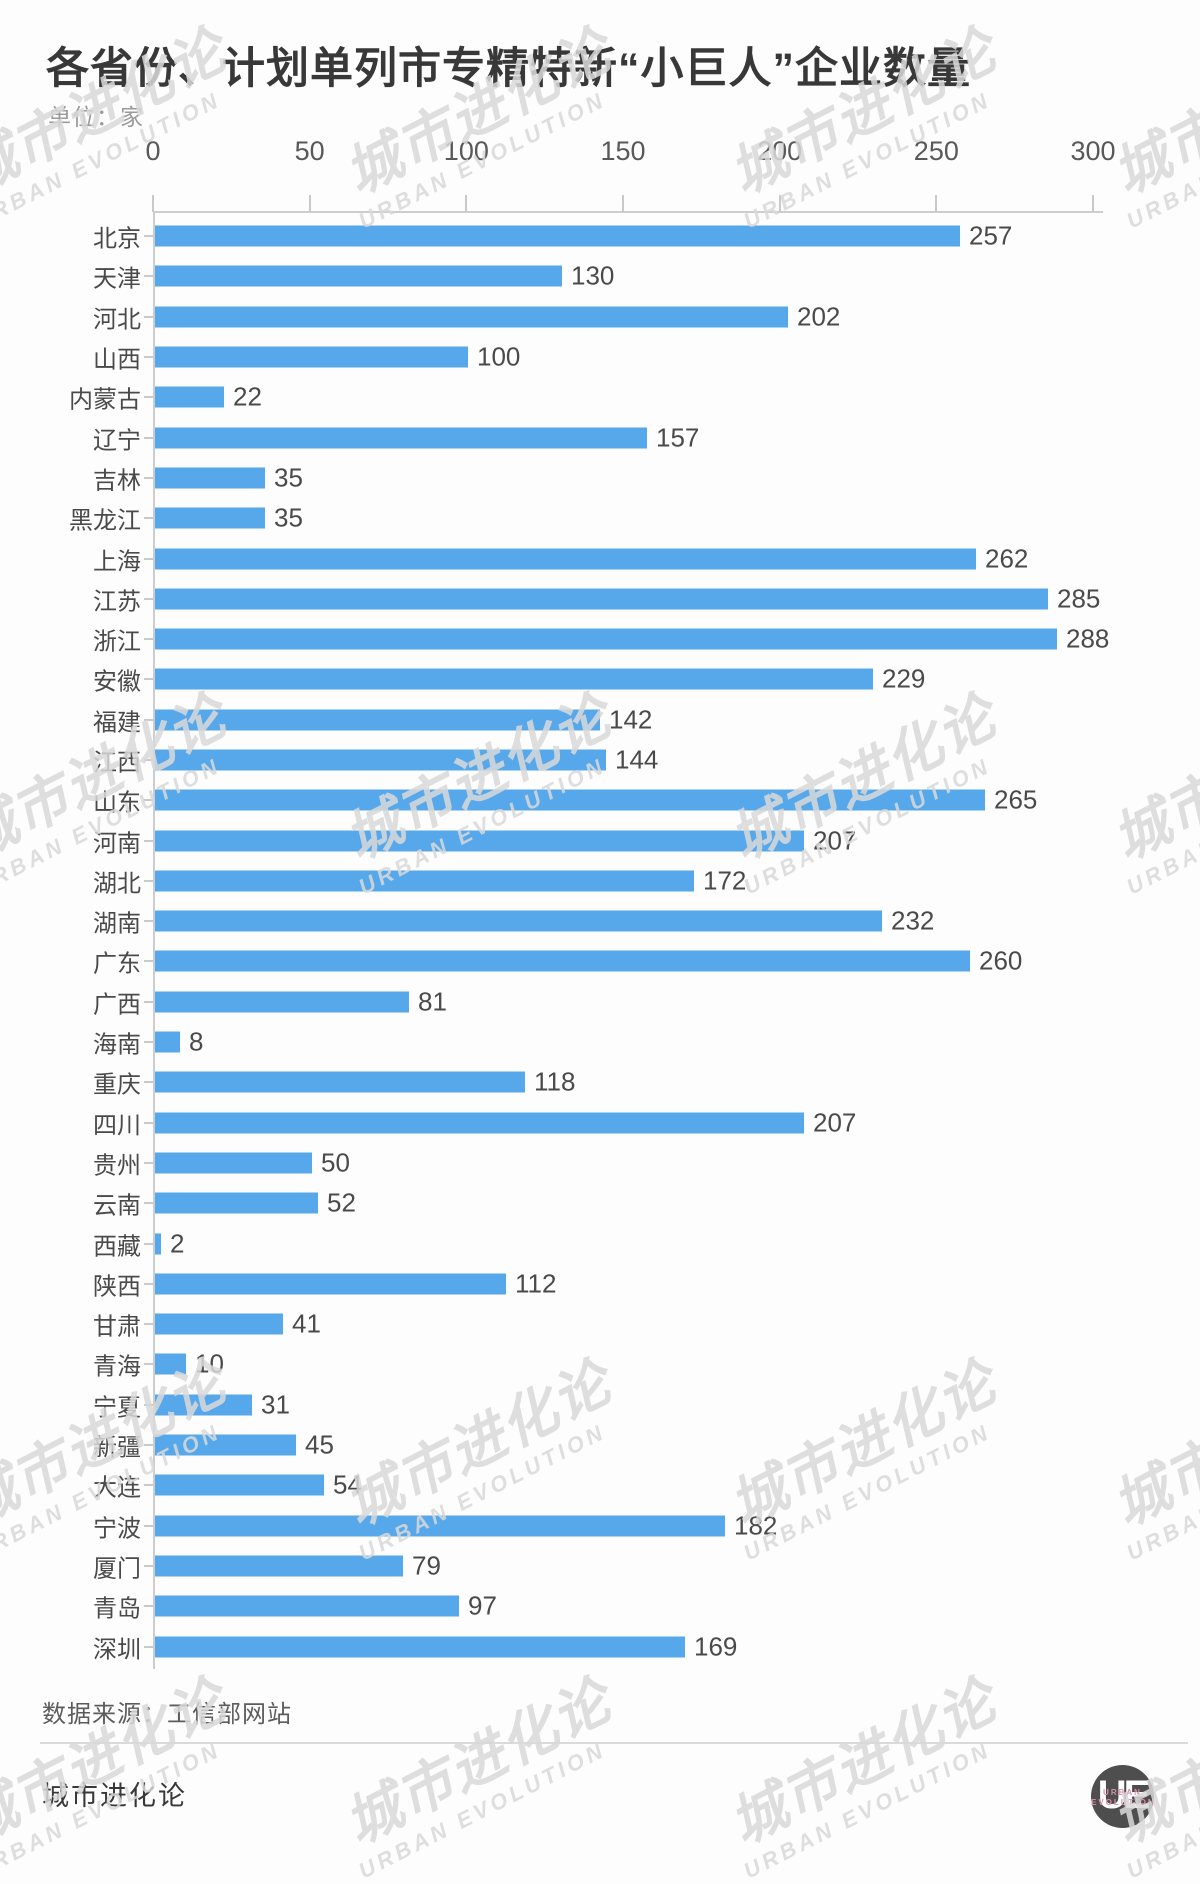 Image resolution: width=1200 pixels, height=1884 pixels. What do you see at coordinates (628, 212) in the screenshot?
I see `x-axis-line` at bounding box center [628, 212].